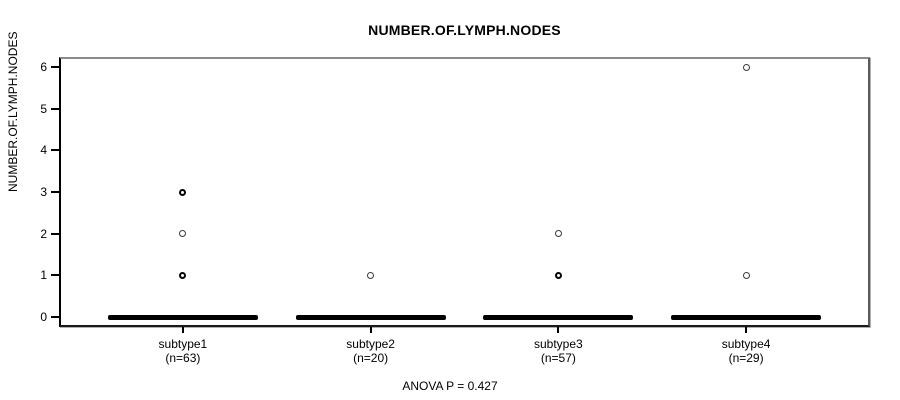 The width and height of the screenshot is (900, 400). I want to click on x-group-label: subtype1 (n=63), so click(183, 351).